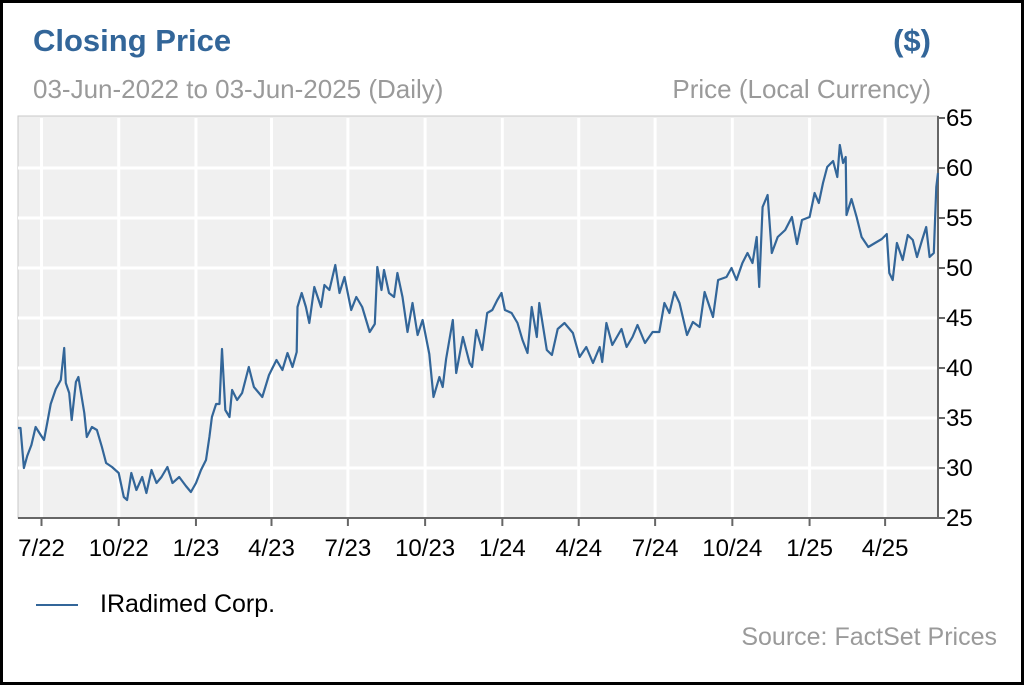  I want to click on x-tick-label: 7/24, so click(655, 548).